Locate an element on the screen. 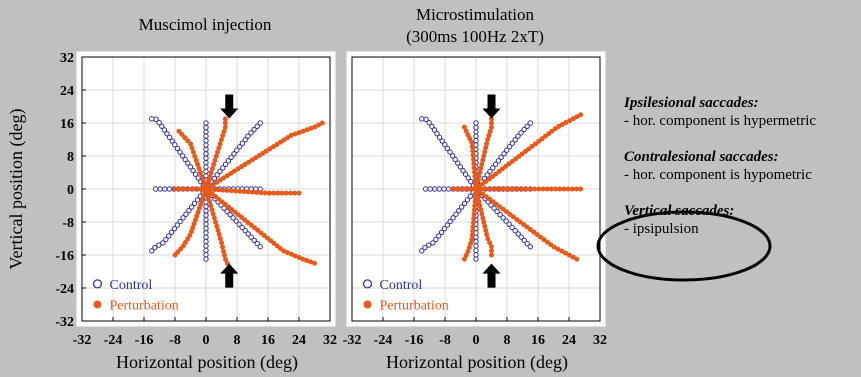 The image size is (861, 377). contralesional-heading: Contralesional saccades: is located at coordinates (701, 157).